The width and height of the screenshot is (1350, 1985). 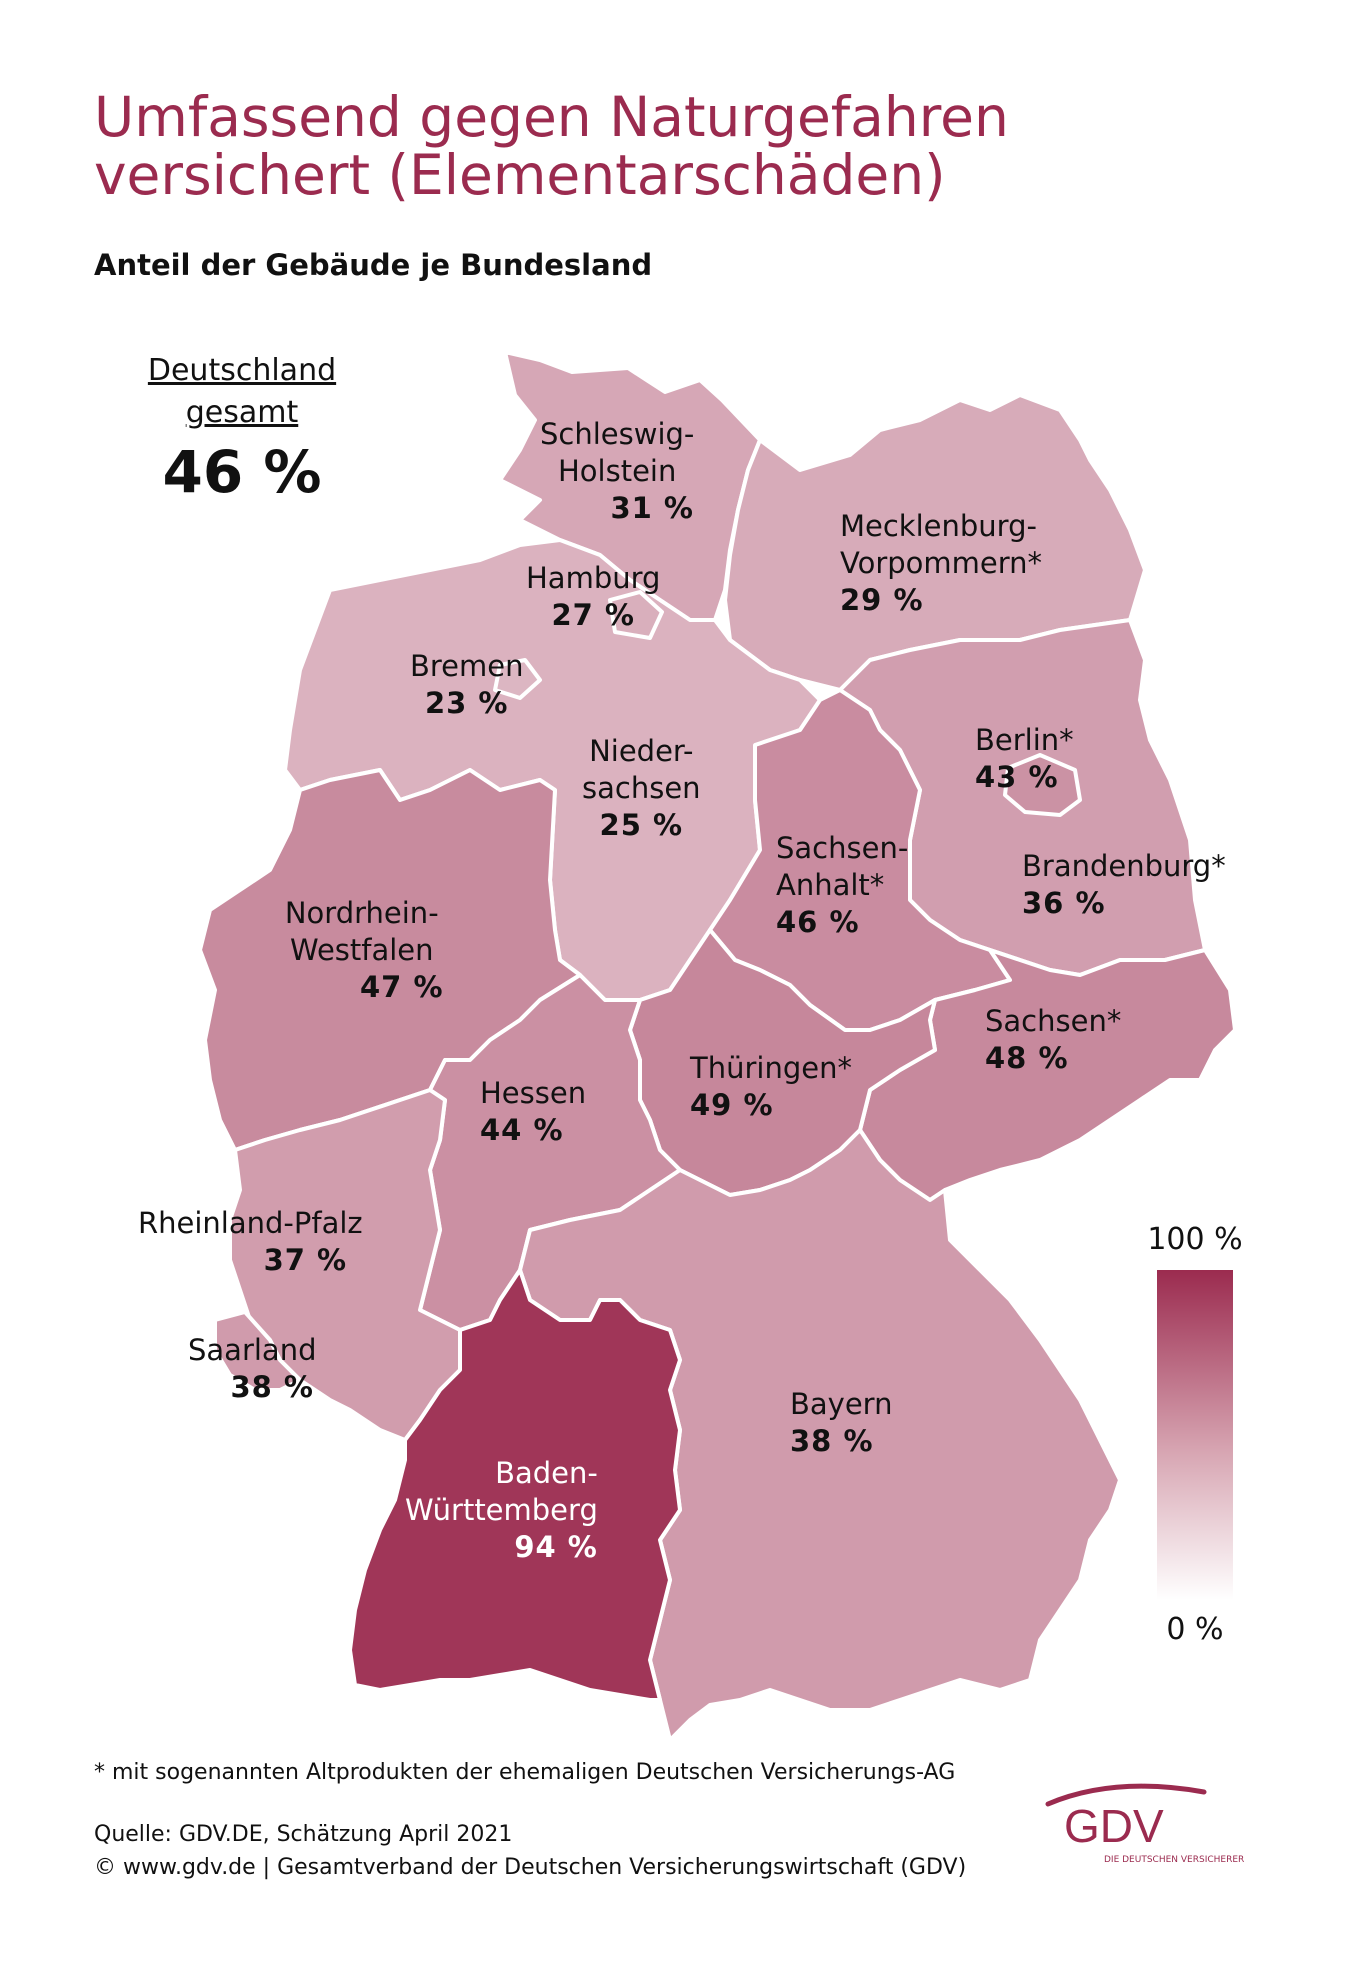 I want to click on state-name: Westfalen, so click(x=361, y=950).